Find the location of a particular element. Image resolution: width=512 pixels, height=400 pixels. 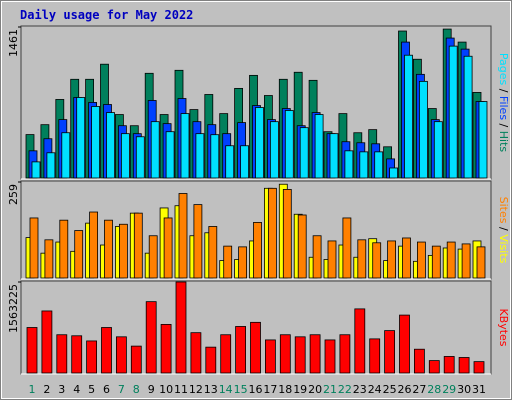

x-tick-label: 20 is located at coordinates (315, 389).